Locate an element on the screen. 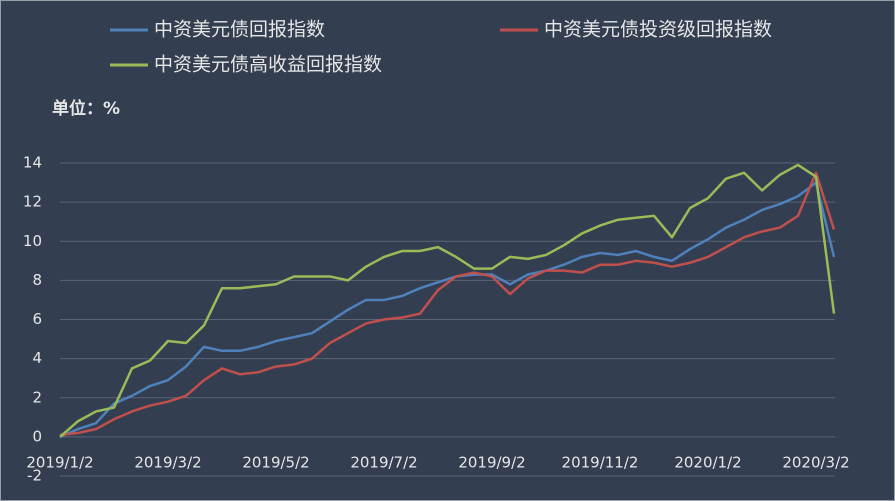 This screenshot has height=501, width=895. x-tick-label: 2019/9/2 is located at coordinates (491, 463).